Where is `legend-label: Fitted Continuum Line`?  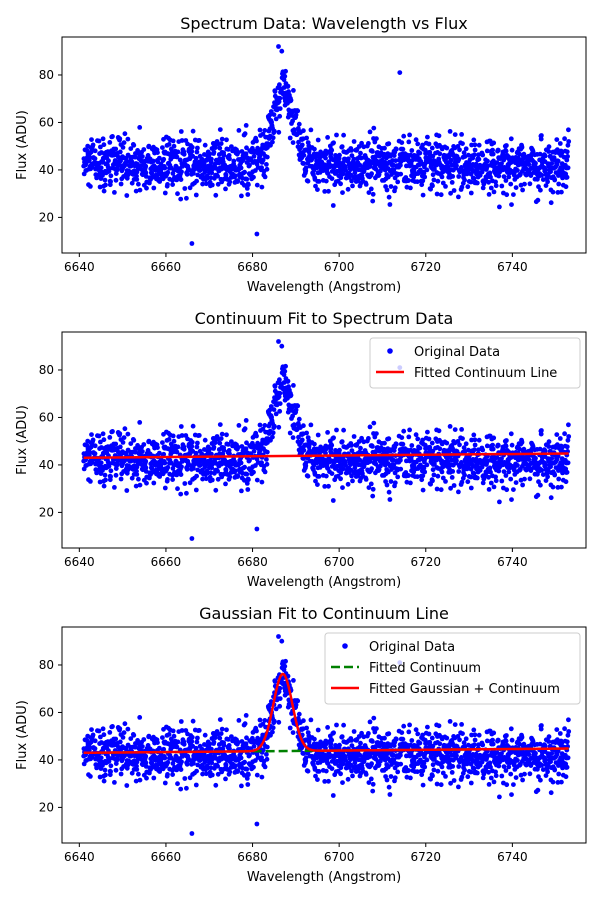
legend-label: Fitted Continuum Line is located at coordinates (485, 373).